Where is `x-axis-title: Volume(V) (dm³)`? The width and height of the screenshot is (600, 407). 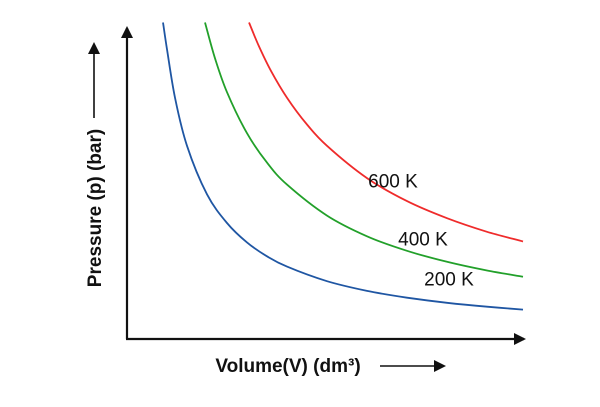
x-axis-title: Volume(V) (dm³) is located at coordinates (287, 366).